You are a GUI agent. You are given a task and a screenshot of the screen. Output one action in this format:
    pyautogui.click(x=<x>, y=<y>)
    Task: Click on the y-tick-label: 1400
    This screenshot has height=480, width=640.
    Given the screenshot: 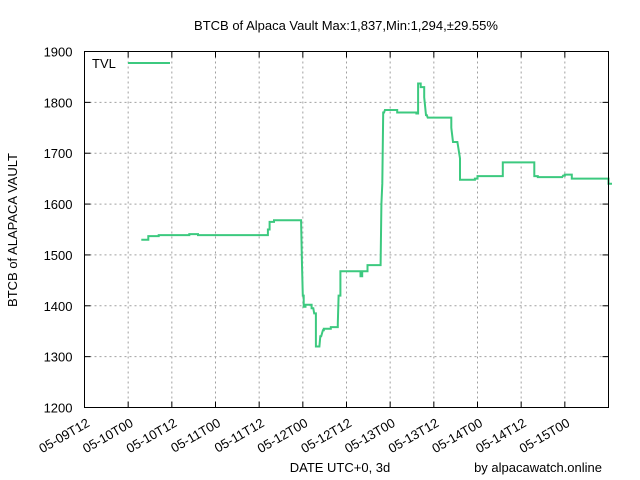 What is the action you would take?
    pyautogui.click(x=58, y=306)
    